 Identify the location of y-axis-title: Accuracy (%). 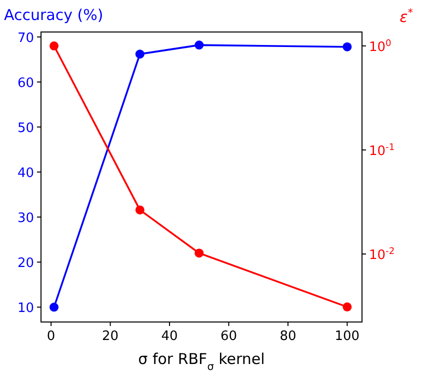
(54, 15).